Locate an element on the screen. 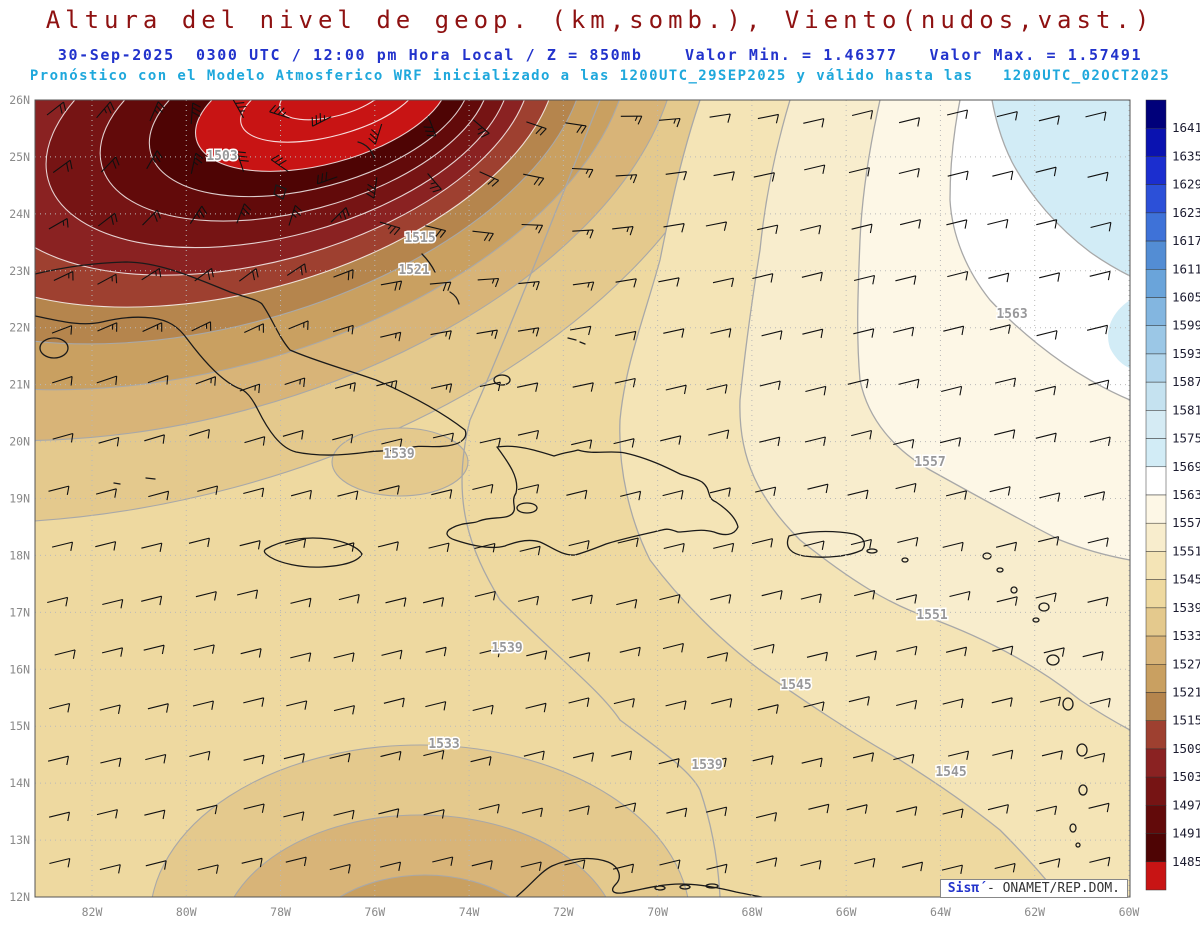  watermark: Sisπ́ - ONAMET/REP.DOM. is located at coordinates (1033, 888).